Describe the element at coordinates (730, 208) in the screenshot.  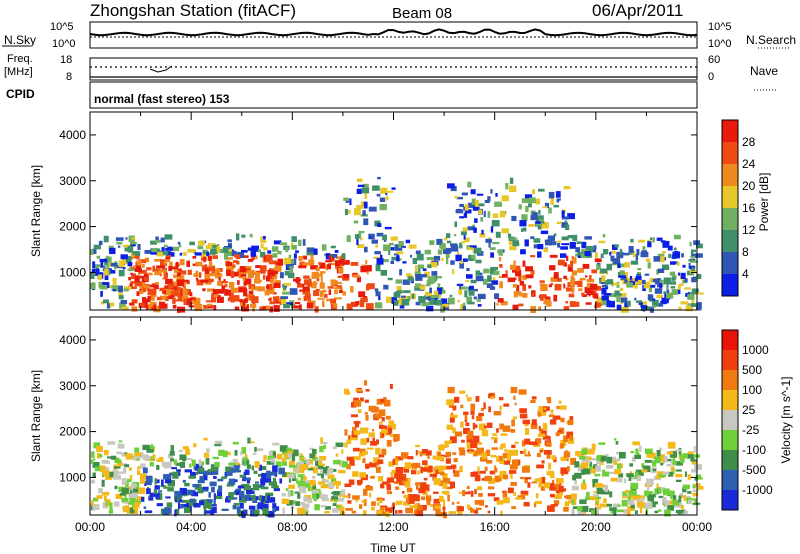
I see `colorbar-frame` at that location.